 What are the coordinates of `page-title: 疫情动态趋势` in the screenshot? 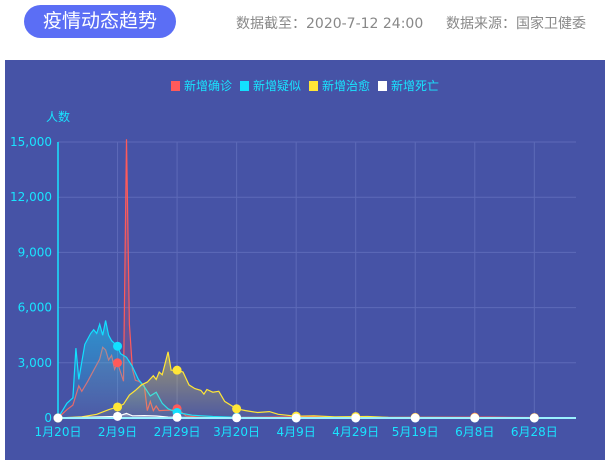 It's located at (100, 21).